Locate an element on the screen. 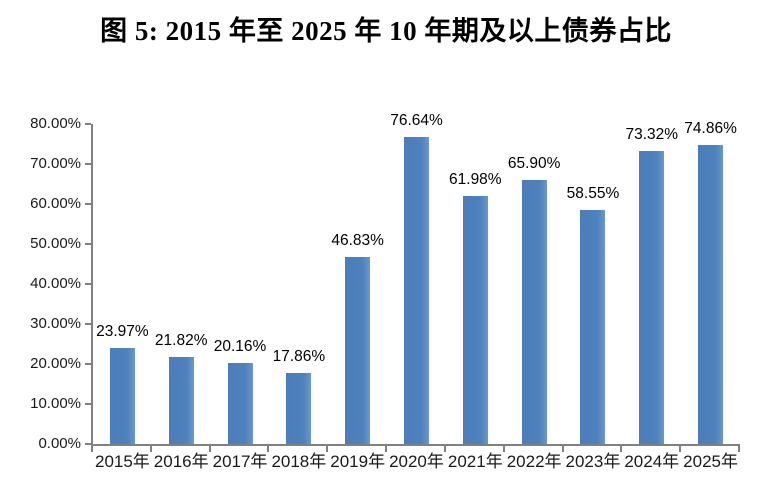  x-axis-label: 2023年 is located at coordinates (593, 461).